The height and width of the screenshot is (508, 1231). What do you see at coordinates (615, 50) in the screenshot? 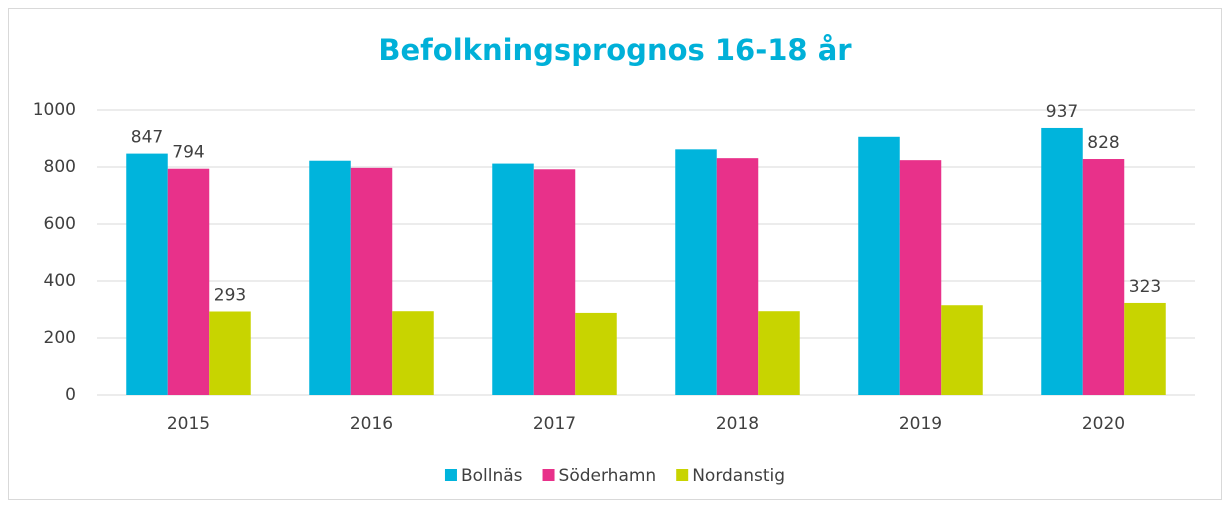
I see `chart-title: Befolkningsprognos 16-18 år` at bounding box center [615, 50].